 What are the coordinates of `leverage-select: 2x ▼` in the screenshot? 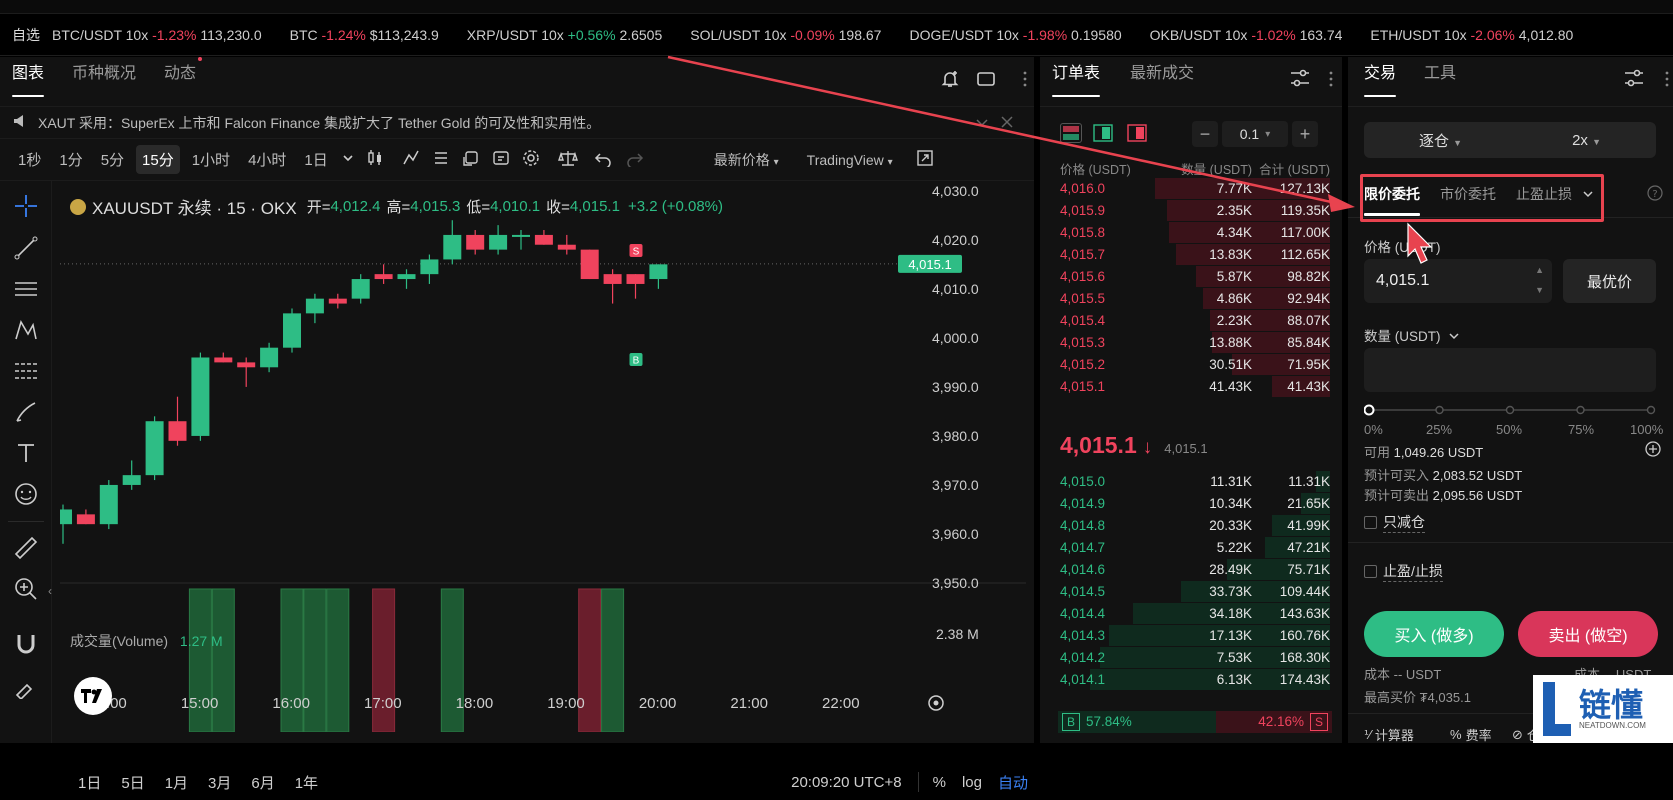 It's located at (1586, 140).